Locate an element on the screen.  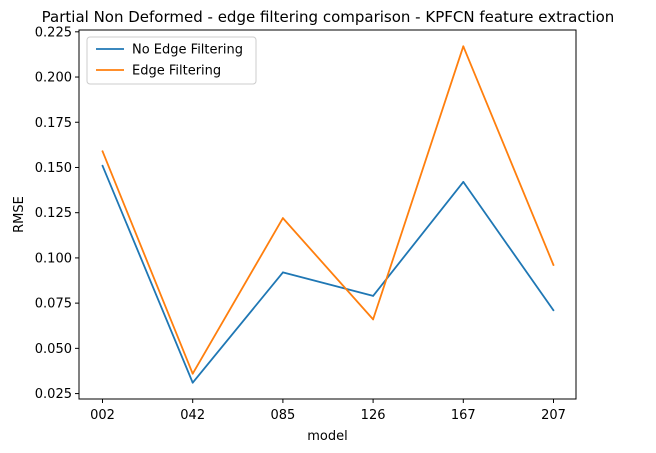
x-axis: 002 042 085 126 167 207 is located at coordinates (328, 411).